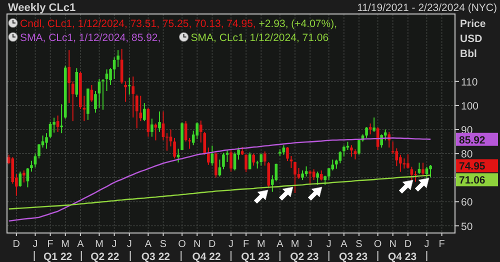 The height and width of the screenshot is (262, 500). I want to click on text: 85.92, so click(472, 140).